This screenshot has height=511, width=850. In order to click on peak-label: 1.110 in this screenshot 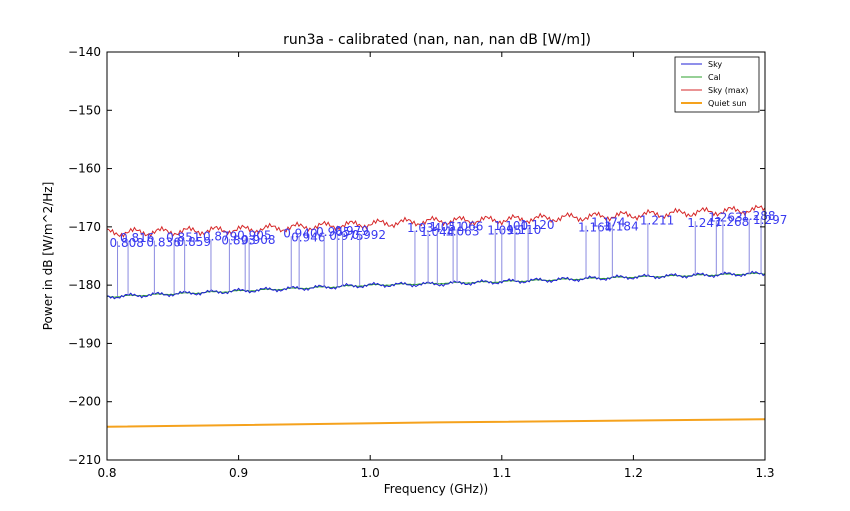, I will do `click(524, 230)`.